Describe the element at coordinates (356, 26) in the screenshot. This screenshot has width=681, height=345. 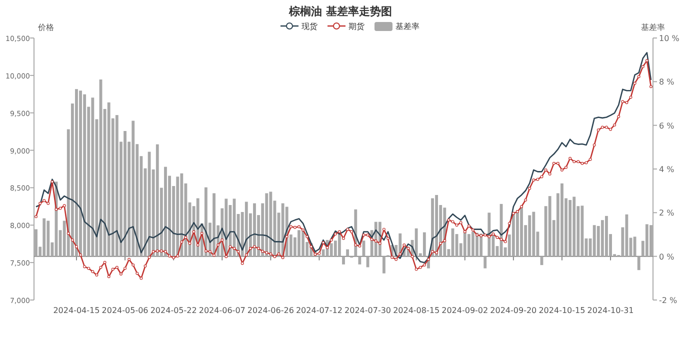
I see `legend-label: 期货` at that location.